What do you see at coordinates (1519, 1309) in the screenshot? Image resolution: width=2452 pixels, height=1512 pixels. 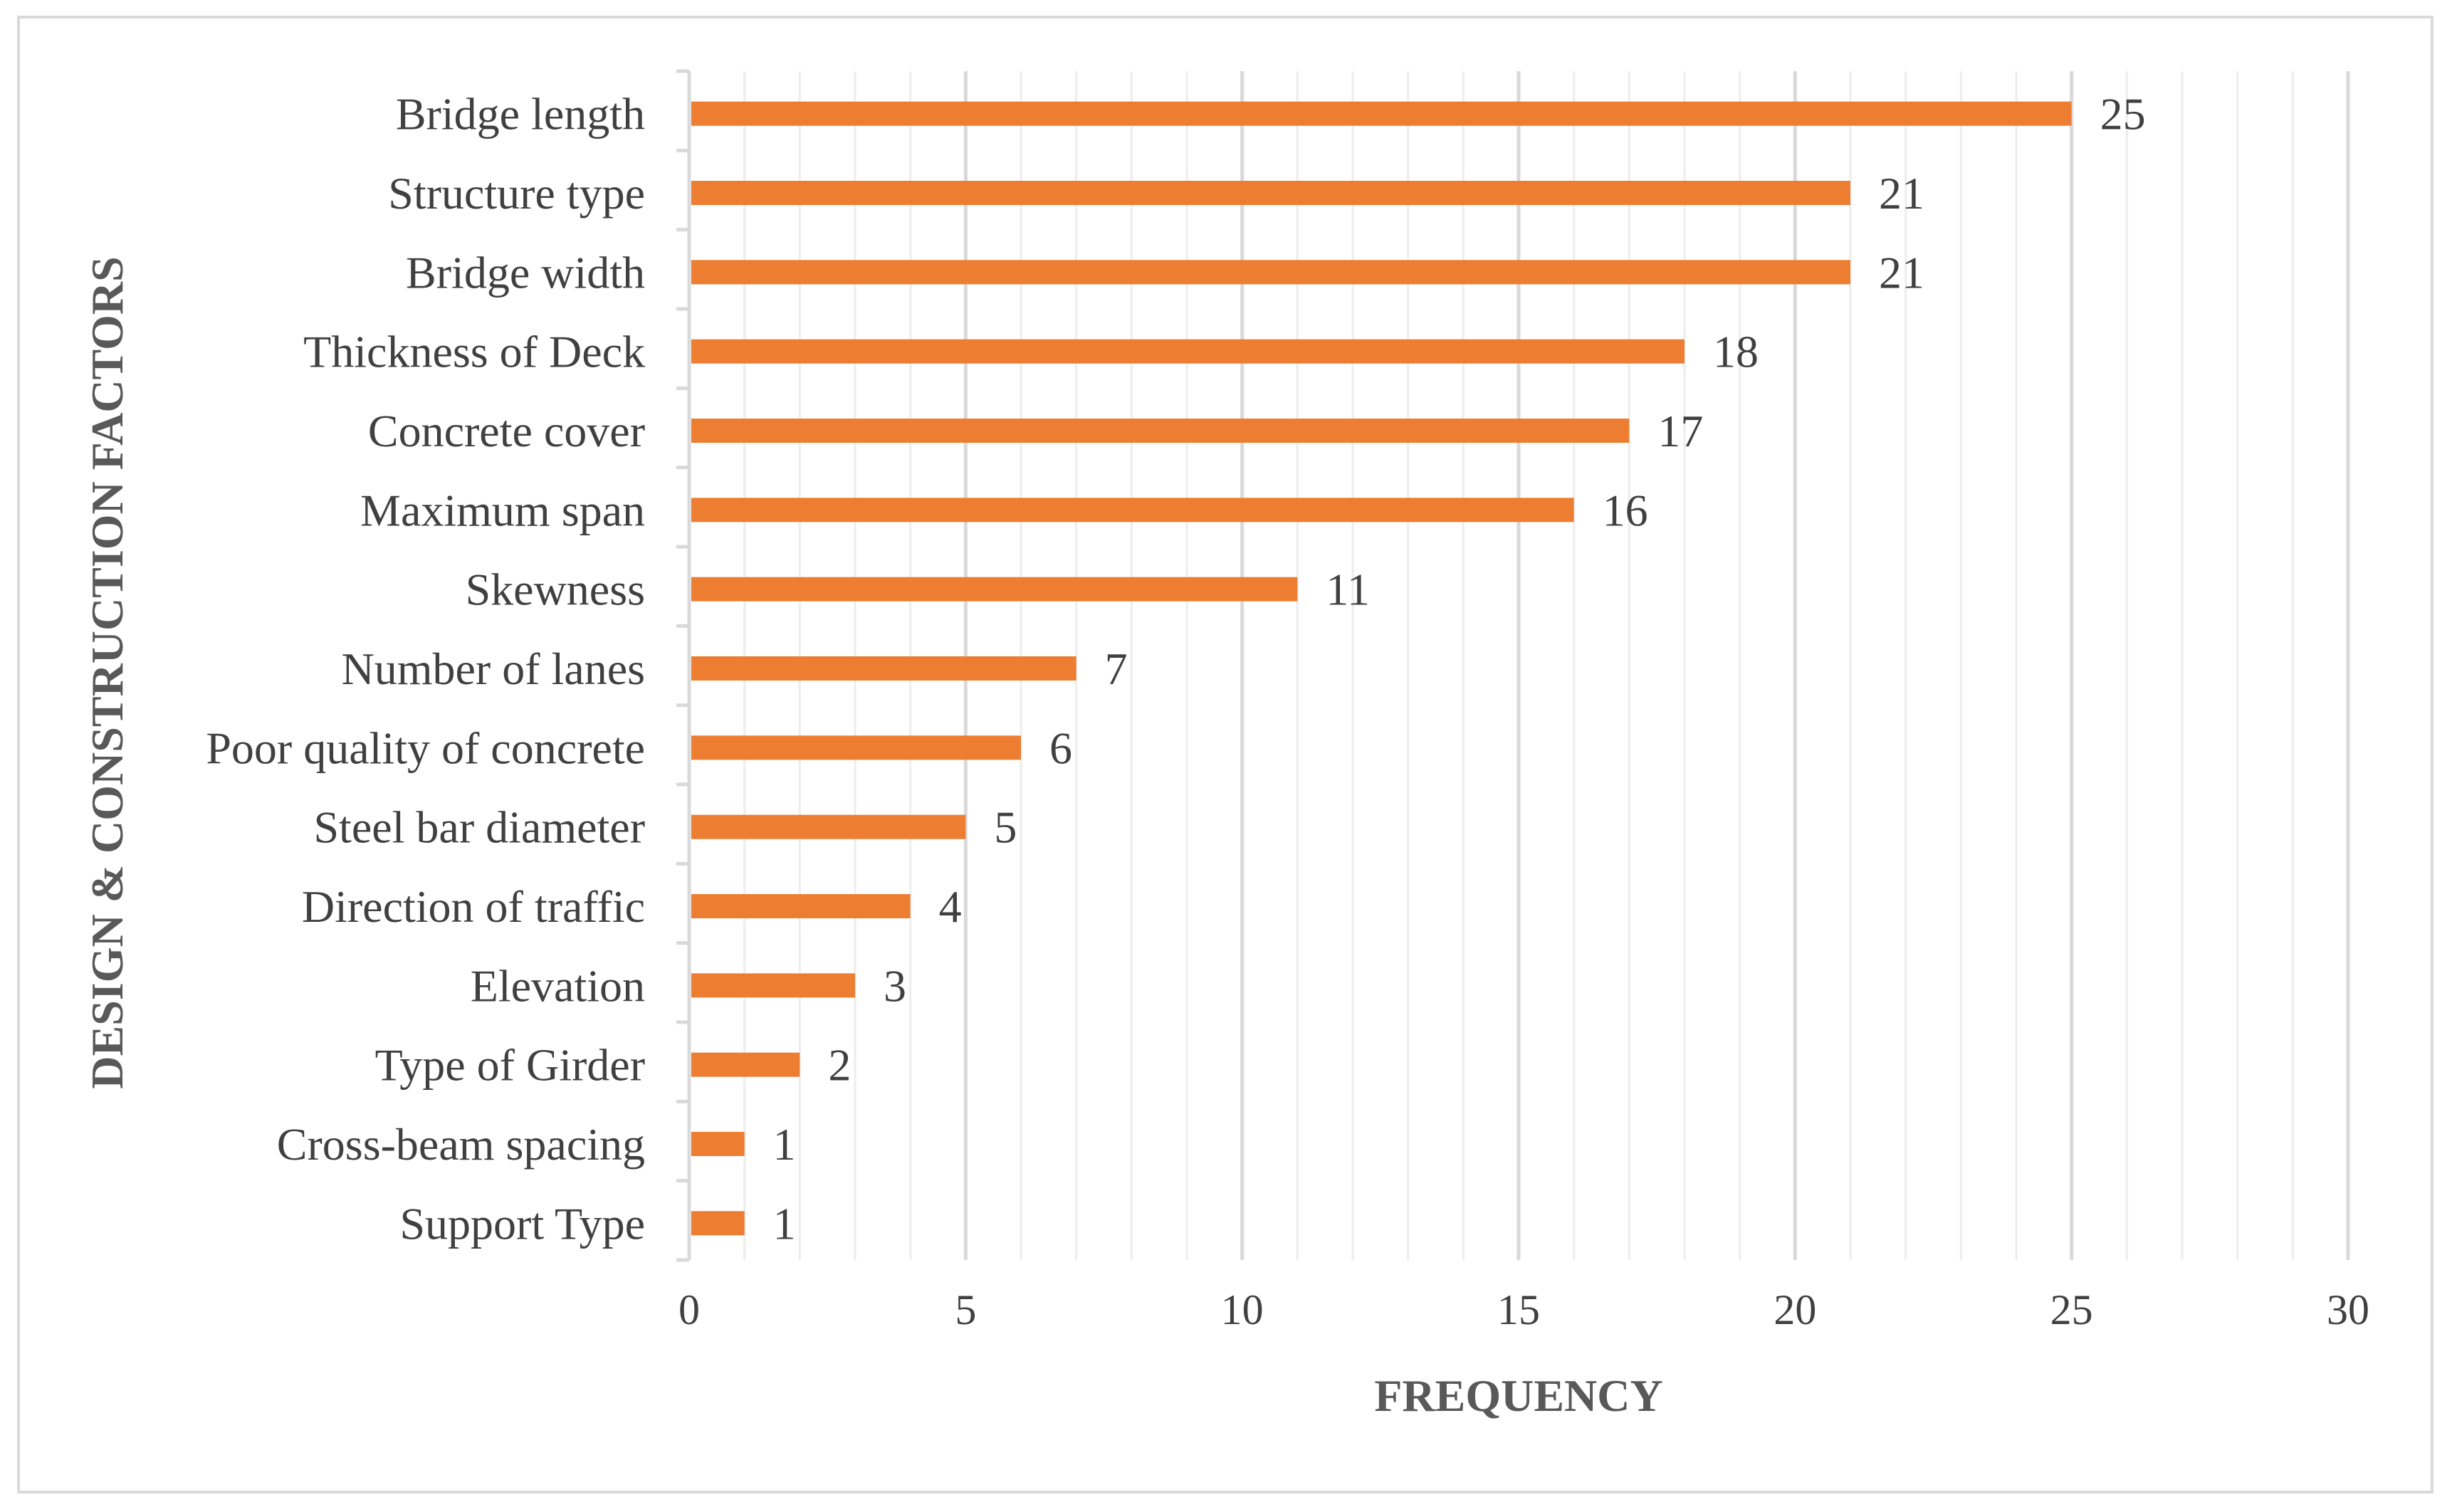 I see `x-tick-label: 15` at bounding box center [1519, 1309].